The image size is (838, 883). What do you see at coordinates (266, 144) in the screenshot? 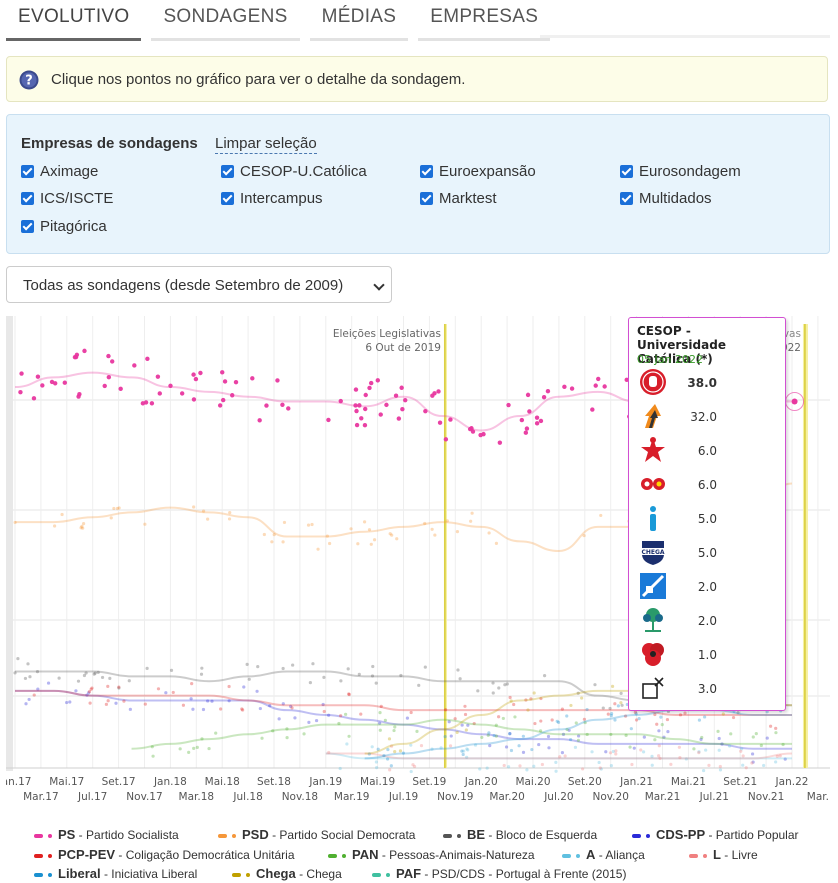
I see `clear-selection-link: Limpar seleção` at bounding box center [266, 144].